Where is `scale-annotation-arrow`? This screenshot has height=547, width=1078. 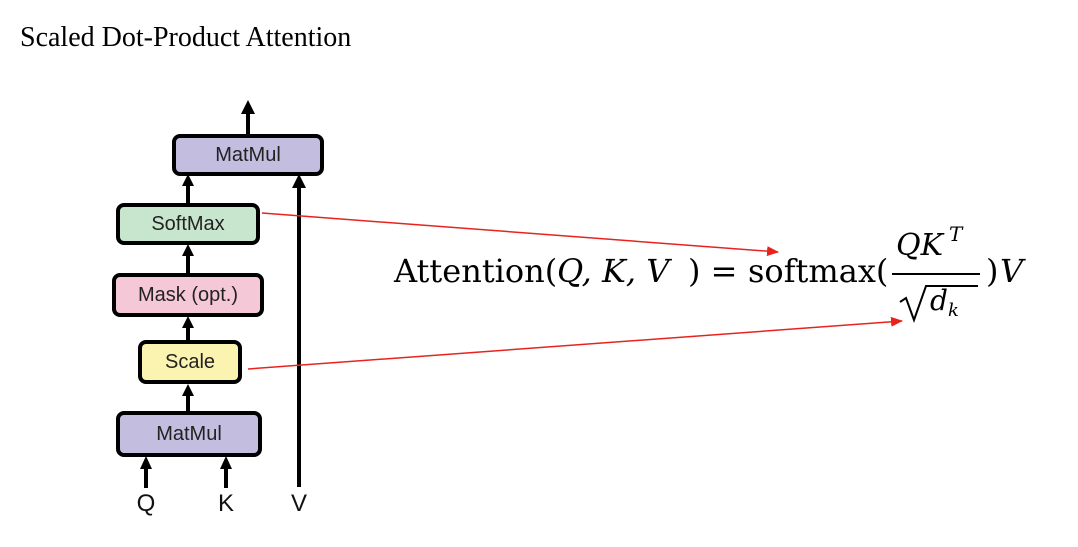
scale-annotation-arrow is located at coordinates (575, 343).